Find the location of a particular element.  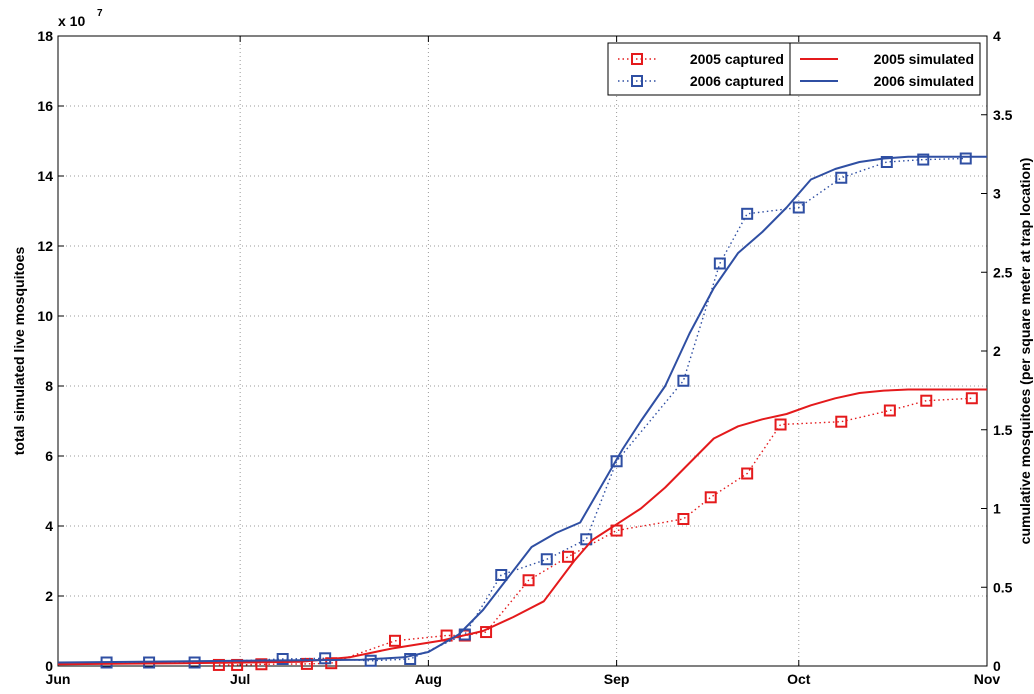

legend-label: 2005 simulated is located at coordinates (924, 59).